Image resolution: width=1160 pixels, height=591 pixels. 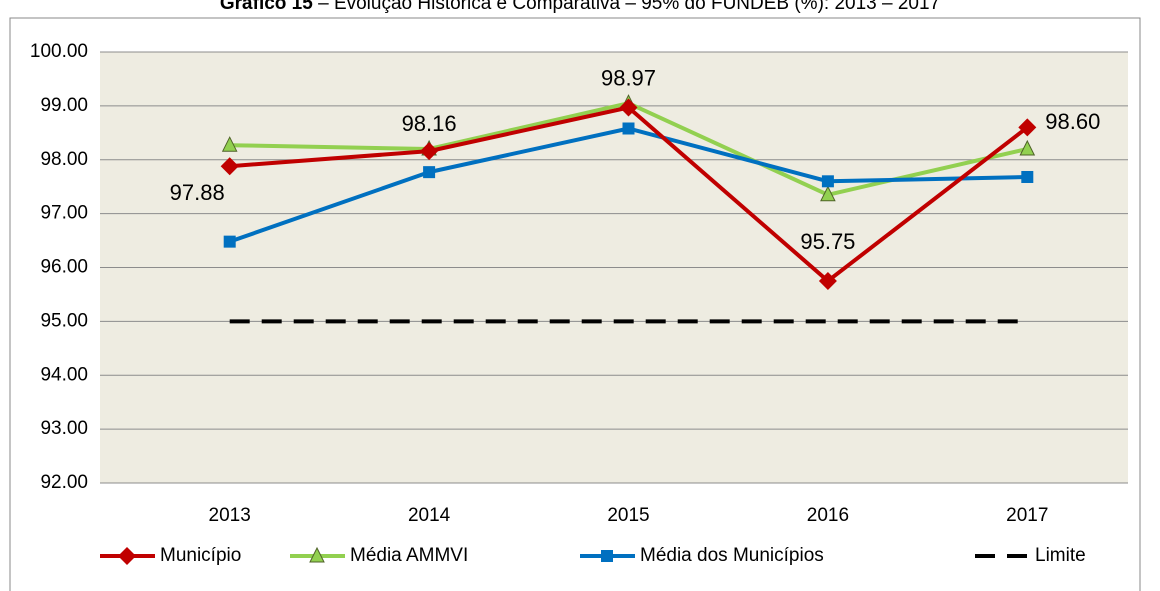 I want to click on y-tick-label: 97.00, so click(x=64, y=213).